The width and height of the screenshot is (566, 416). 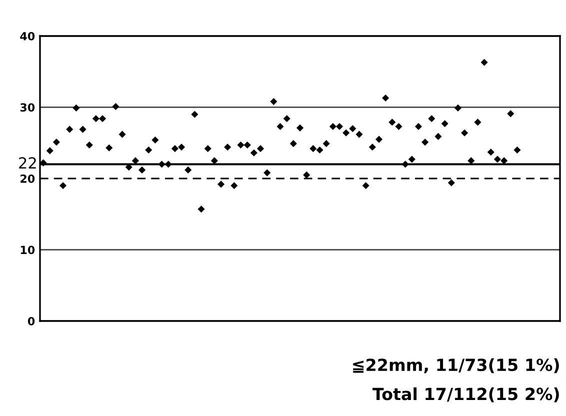 What do you see at coordinates (27, 162) in the screenshot?
I see `ref-line-label: 22` at bounding box center [27, 162].